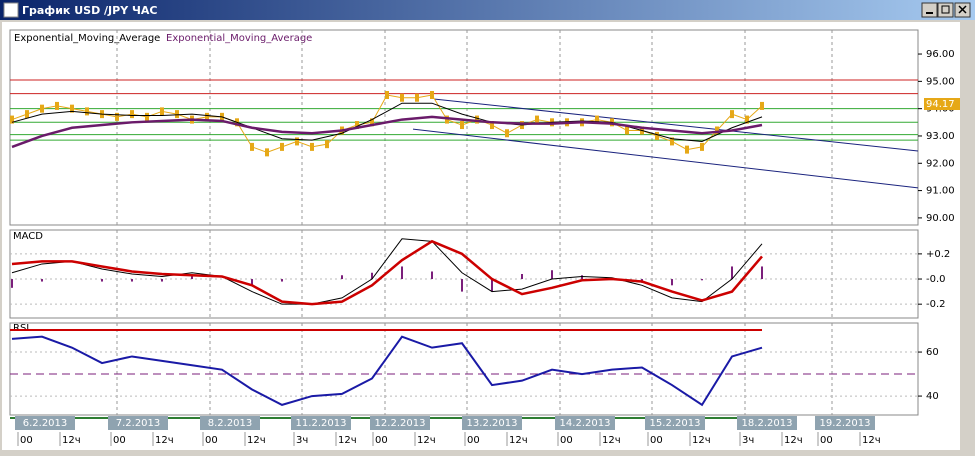 Image resolution: width=975 pixels, height=456 pixels. I want to click on window-icon, so click(11, 10).